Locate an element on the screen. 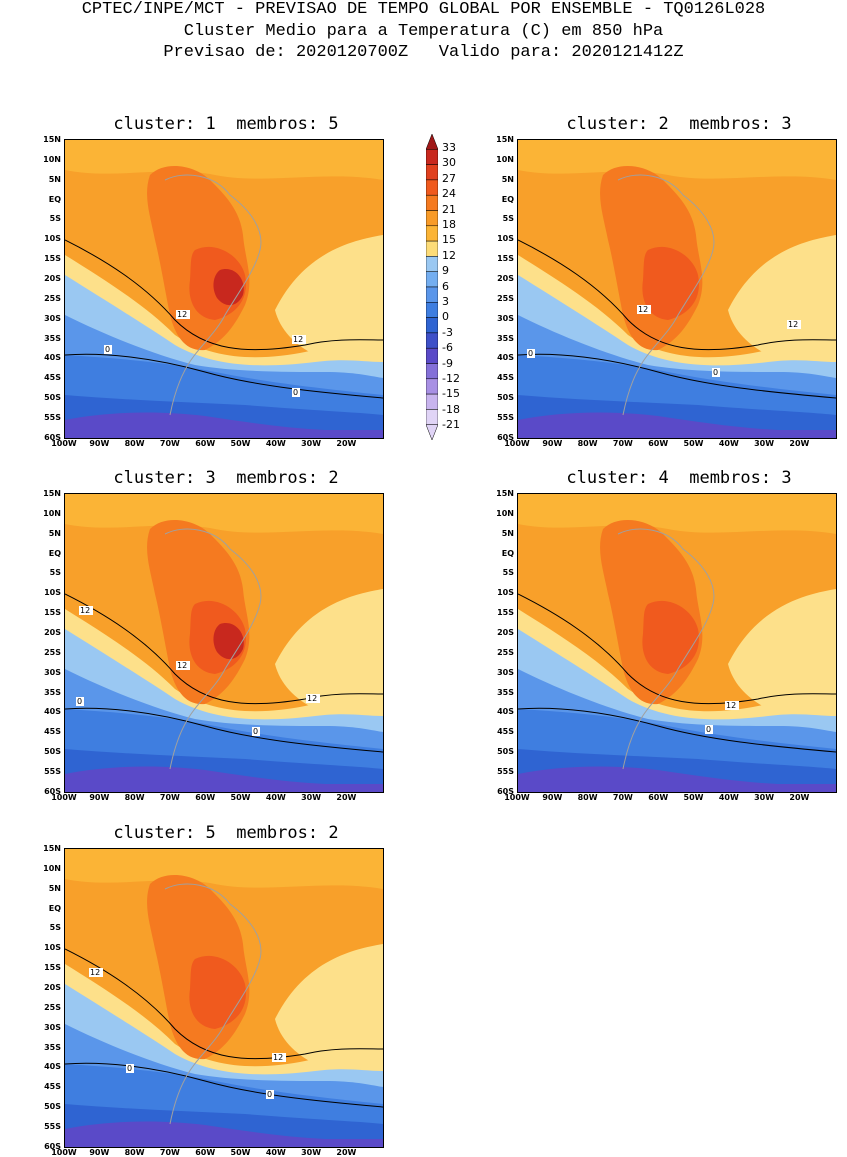 This screenshot has width=847, height=1157. colorbar-label: 30 is located at coordinates (449, 163).